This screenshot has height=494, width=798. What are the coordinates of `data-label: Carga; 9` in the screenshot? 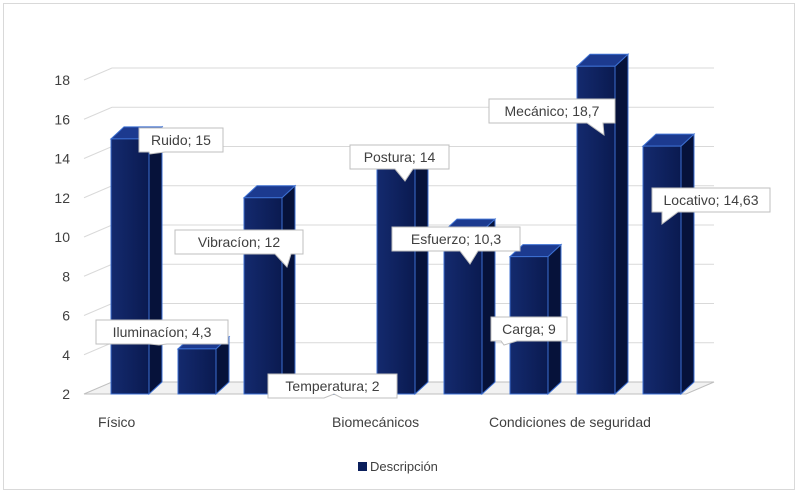 It's located at (529, 331).